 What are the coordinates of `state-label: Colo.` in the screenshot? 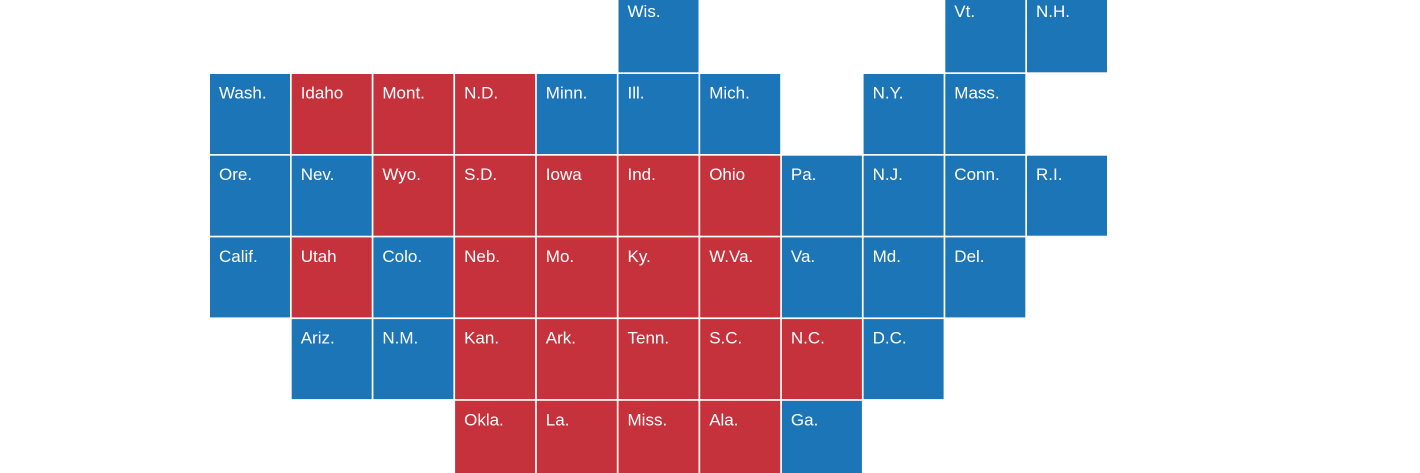 It's located at (402, 256).